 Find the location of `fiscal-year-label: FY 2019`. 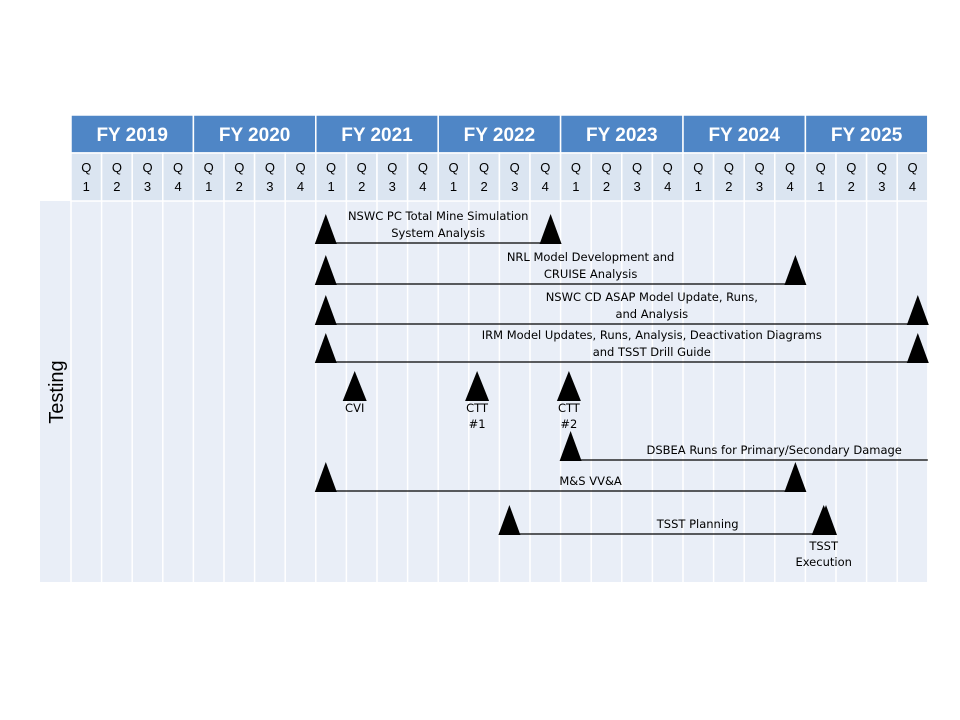

fiscal-year-label: FY 2019 is located at coordinates (131, 135).